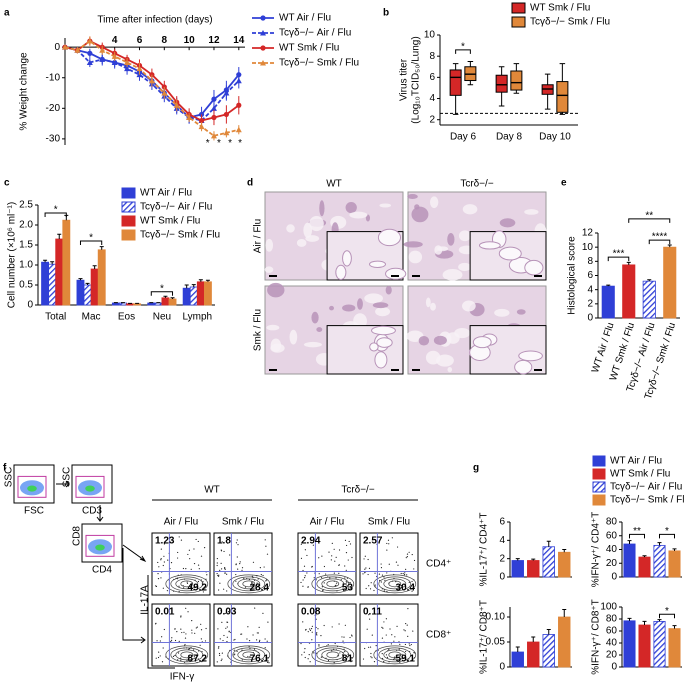 This screenshot has width=685, height=686. I want to click on y-tick-label: 0.10, so click(496, 617).